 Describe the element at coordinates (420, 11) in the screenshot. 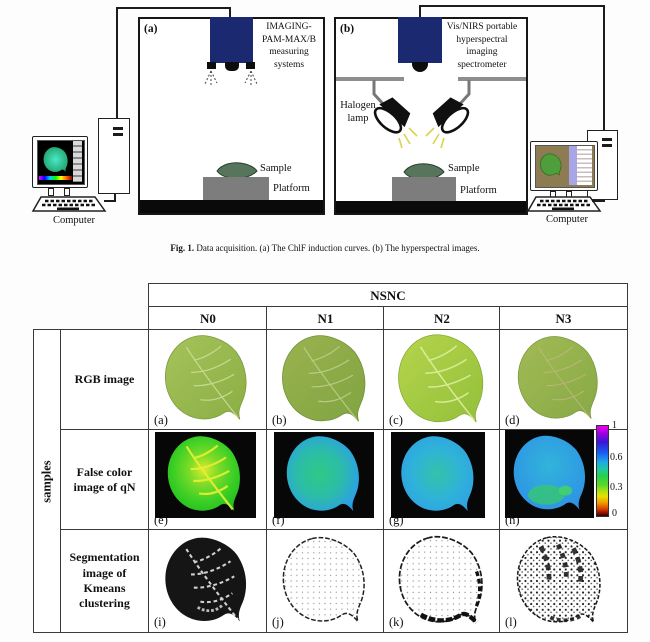

I see `wire-b-left` at that location.